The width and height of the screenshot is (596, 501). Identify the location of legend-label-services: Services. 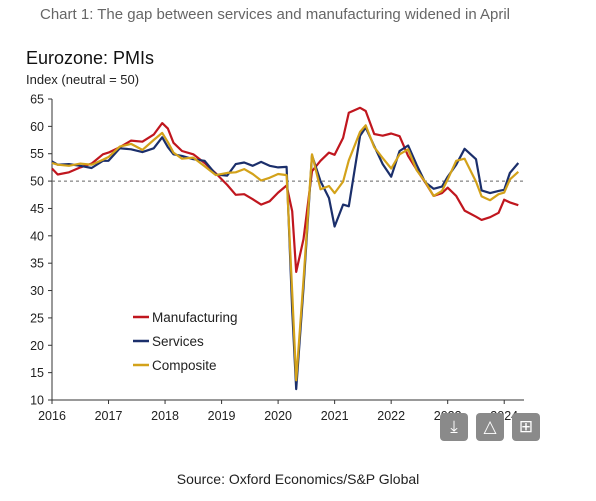
(178, 341).